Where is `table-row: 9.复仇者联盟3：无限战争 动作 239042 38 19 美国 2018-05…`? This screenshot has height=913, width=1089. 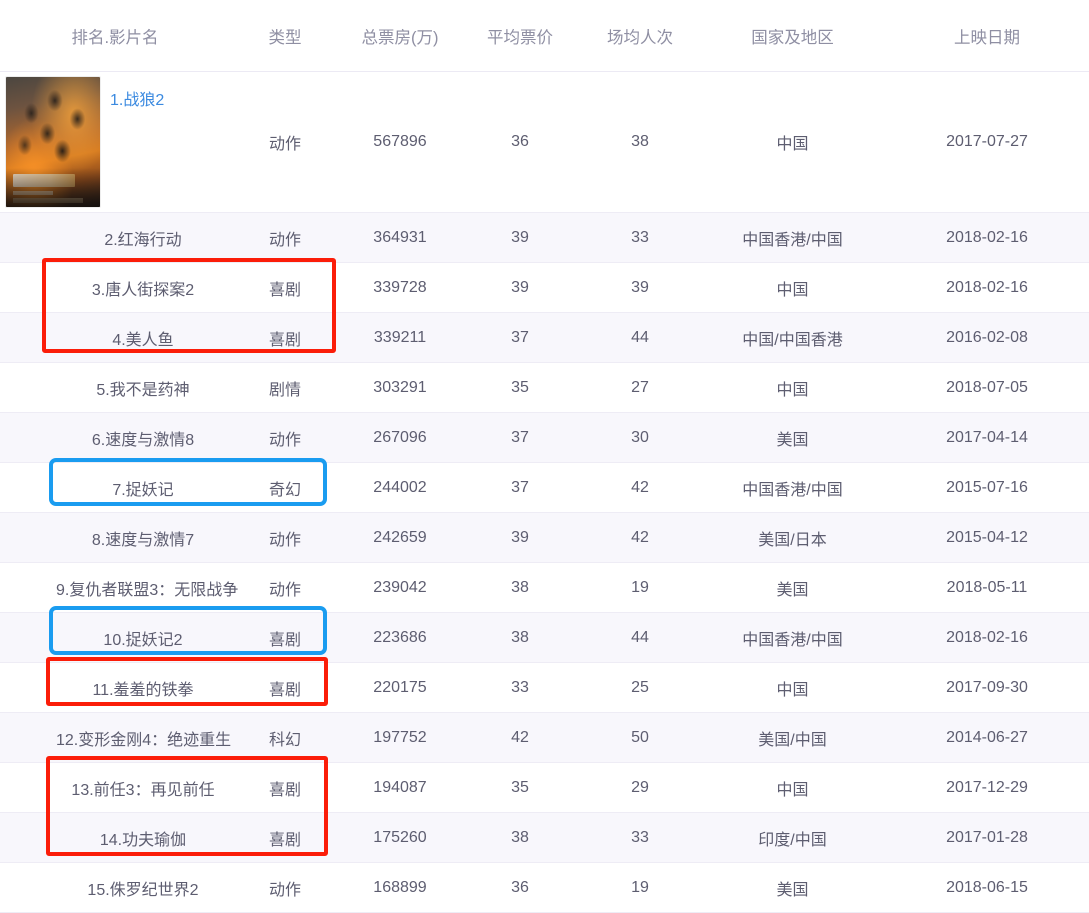 table-row: 9.复仇者联盟3：无限战争 动作 239042 38 19 美国 2018-05… is located at coordinates (544, 587).